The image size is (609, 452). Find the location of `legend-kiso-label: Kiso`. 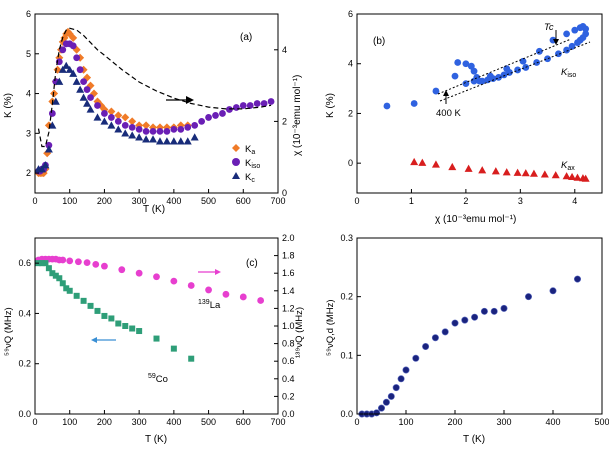

legend-kiso-label: Kiso is located at coordinates (252, 164).